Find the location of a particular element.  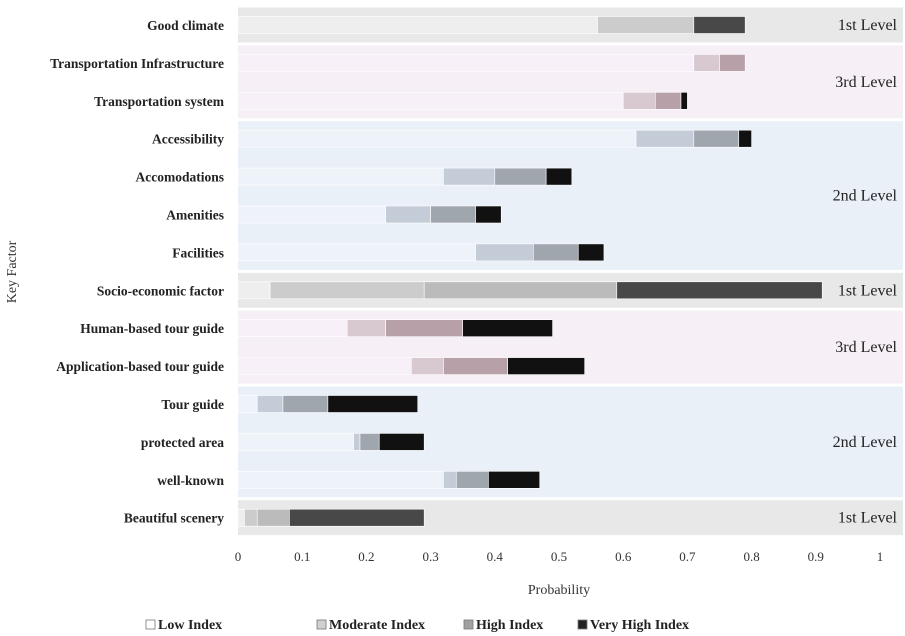

bar-4-high-index is located at coordinates (716, 138).